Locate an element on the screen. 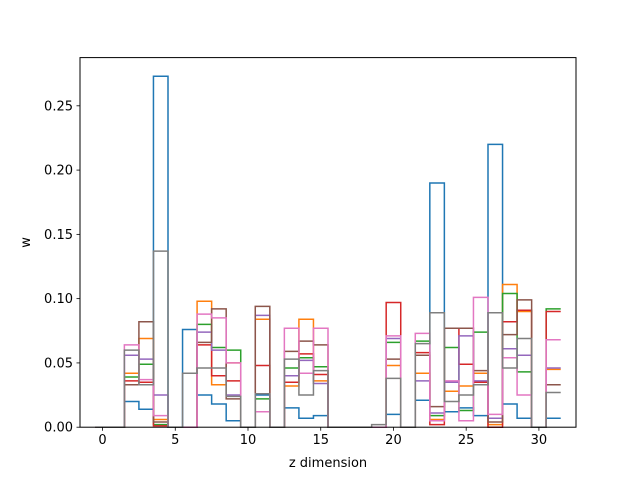 This screenshot has height=484, width=640. y-tick-label: 0.20 is located at coordinates (58, 171).